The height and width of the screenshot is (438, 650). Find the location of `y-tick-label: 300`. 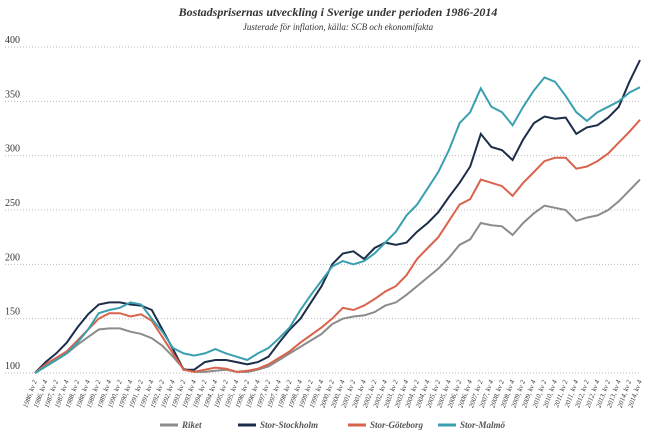

y-tick-label: 300 is located at coordinates (12, 149).